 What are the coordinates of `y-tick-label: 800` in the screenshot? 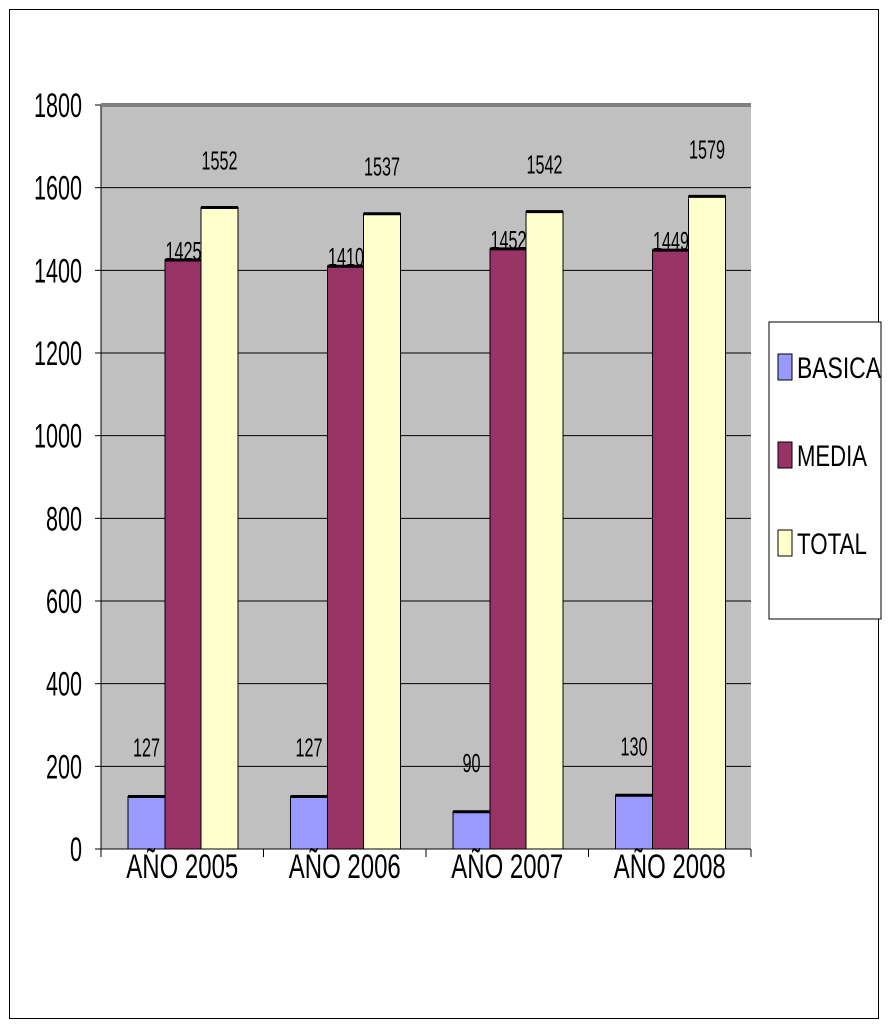 It's located at (64, 519).